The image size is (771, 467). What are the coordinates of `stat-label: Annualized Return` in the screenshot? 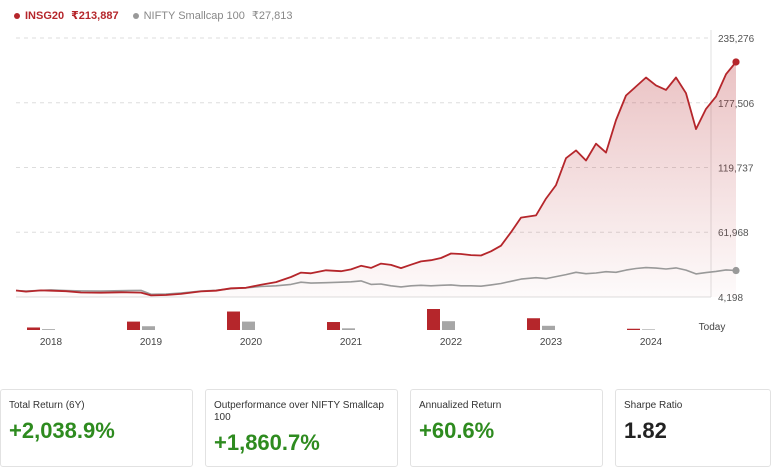 It's located at (460, 405).